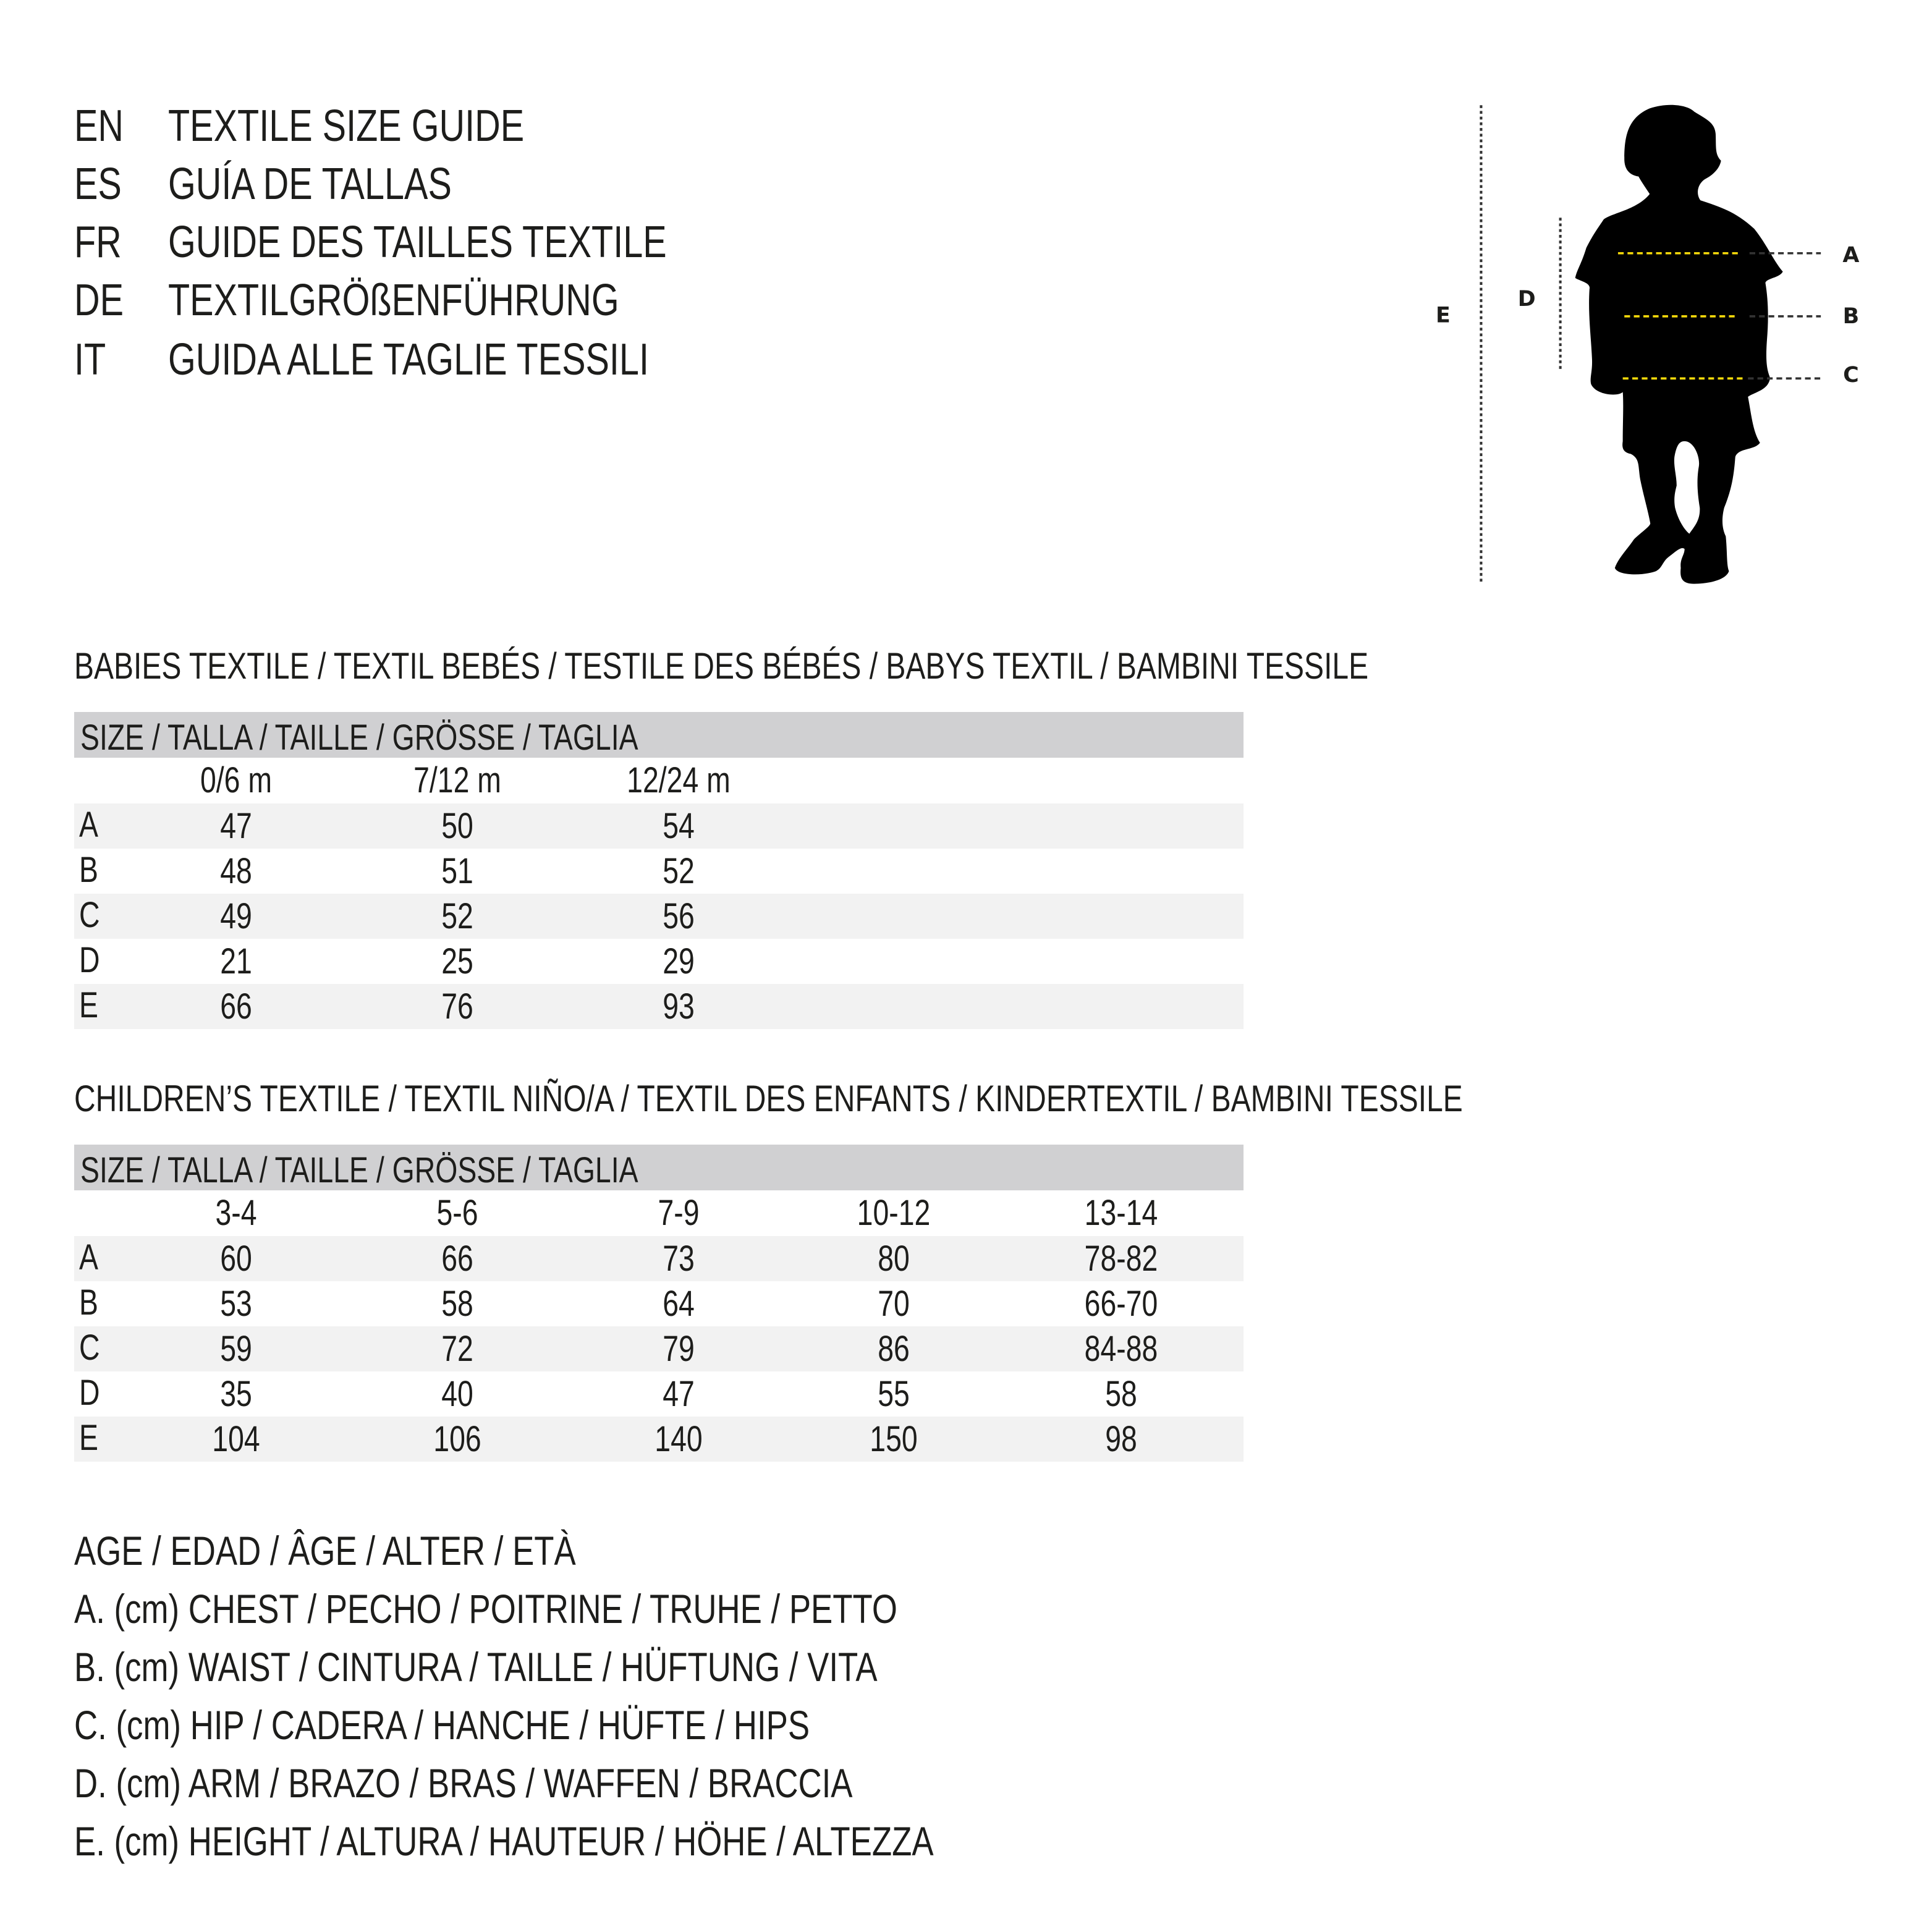 The image size is (1932, 1932). Describe the element at coordinates (236, 1304) in the screenshot. I see `table-cell: 53` at that location.